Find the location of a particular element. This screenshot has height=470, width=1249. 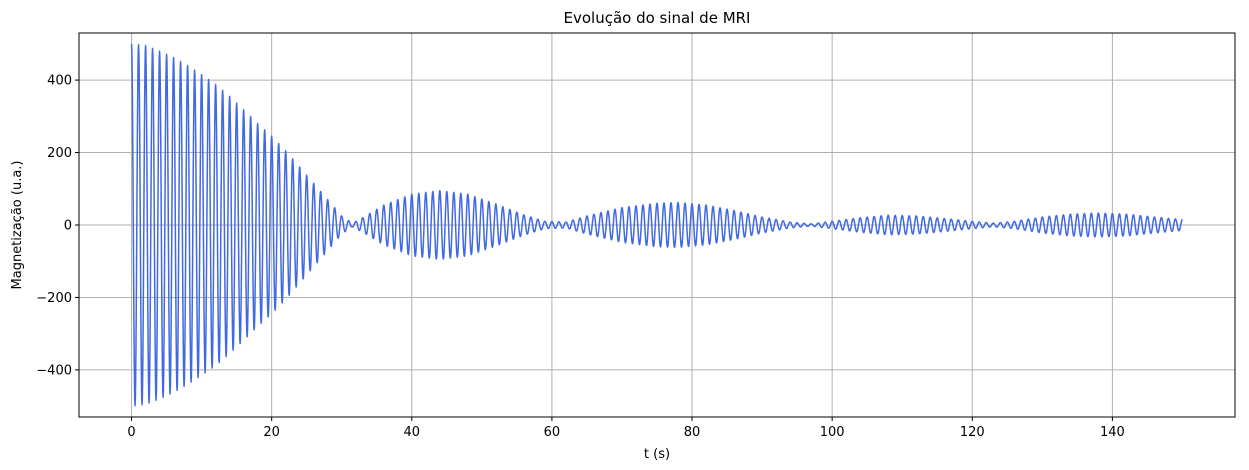

x-tick-label: 100 is located at coordinates (832, 432).